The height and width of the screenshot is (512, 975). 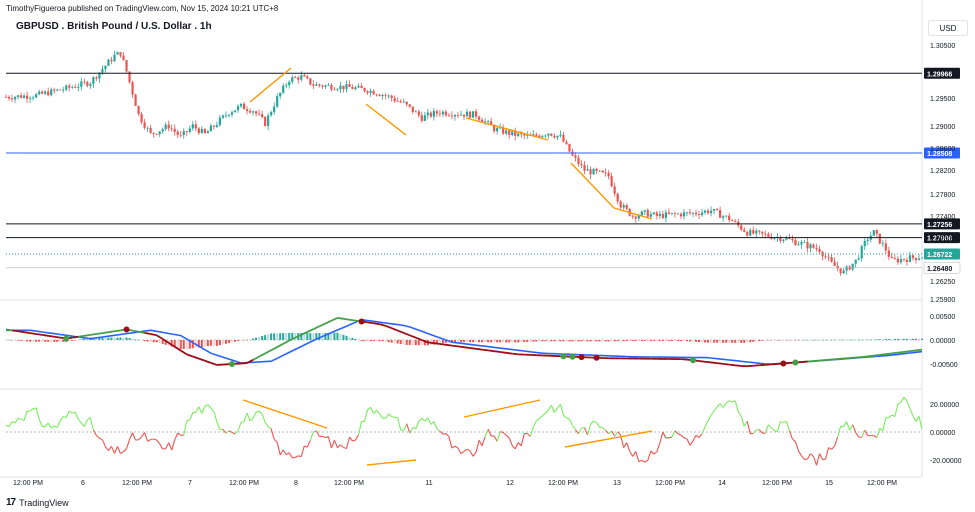 What do you see at coordinates (942, 317) in the screenshot?
I see `macd-axis-tick-label: 0.00500` at bounding box center [942, 317].